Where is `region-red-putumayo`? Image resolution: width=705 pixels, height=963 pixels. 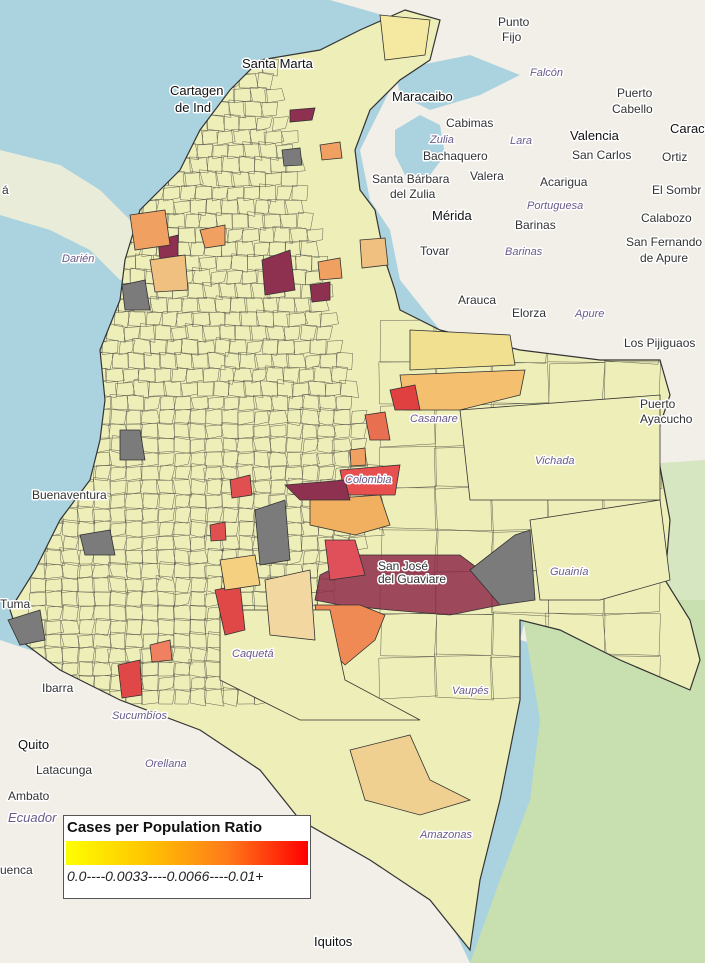
region-red-putumayo is located at coordinates (161, 651).